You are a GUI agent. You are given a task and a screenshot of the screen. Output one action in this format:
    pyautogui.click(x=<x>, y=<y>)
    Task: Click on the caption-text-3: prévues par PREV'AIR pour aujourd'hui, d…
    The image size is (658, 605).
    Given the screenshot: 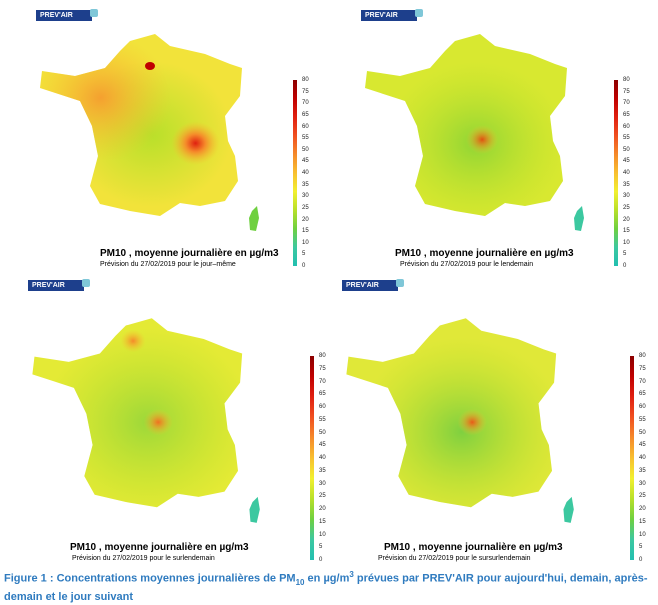 What is the action you would take?
    pyautogui.click(x=326, y=587)
    